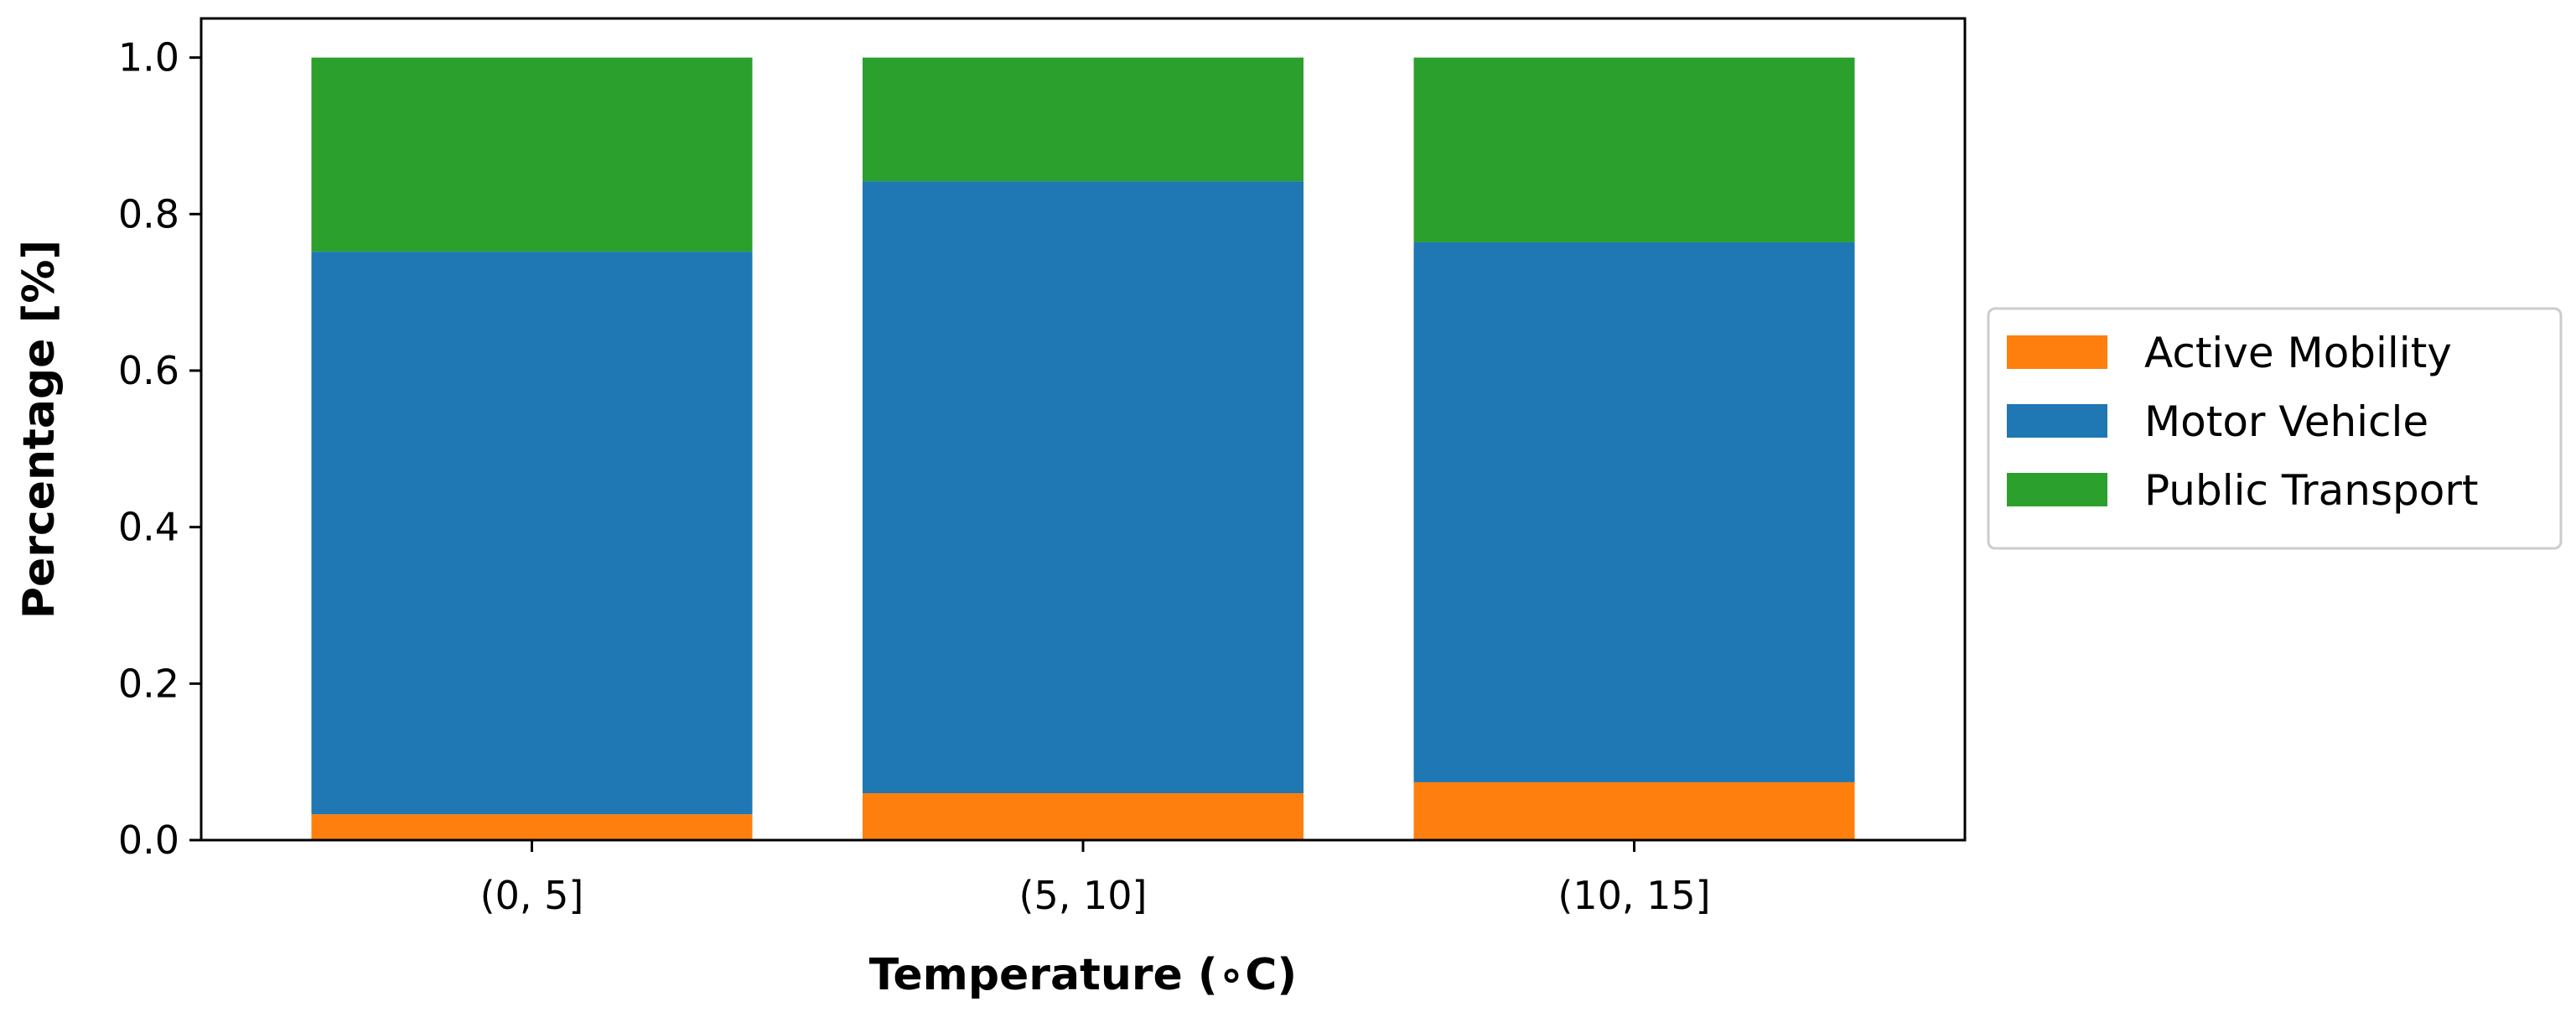  I want to click on y-tick-label: 0.6, so click(148, 371).